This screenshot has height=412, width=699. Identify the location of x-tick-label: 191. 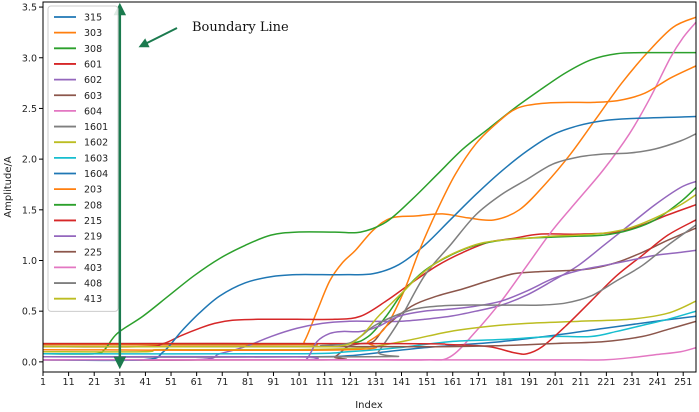
(529, 382).